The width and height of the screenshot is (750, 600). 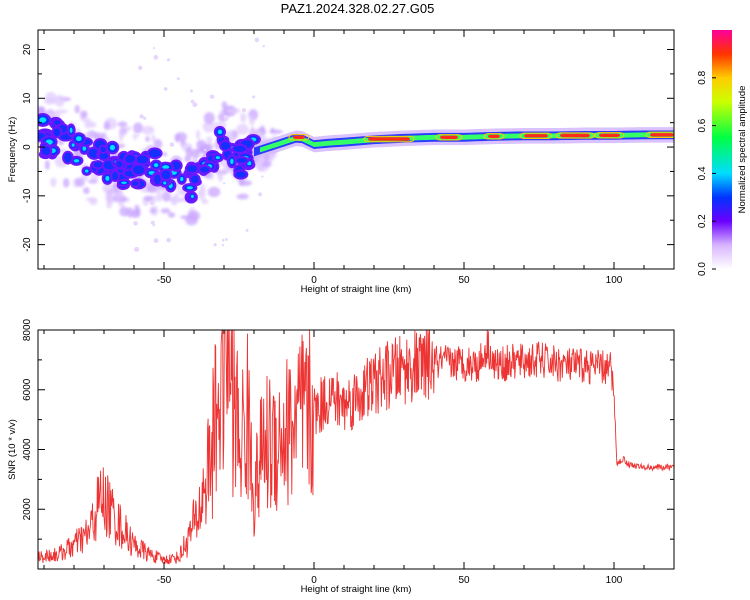 What do you see at coordinates (164, 580) in the screenshot?
I see `snr-x-tick-label: -50` at bounding box center [164, 580].